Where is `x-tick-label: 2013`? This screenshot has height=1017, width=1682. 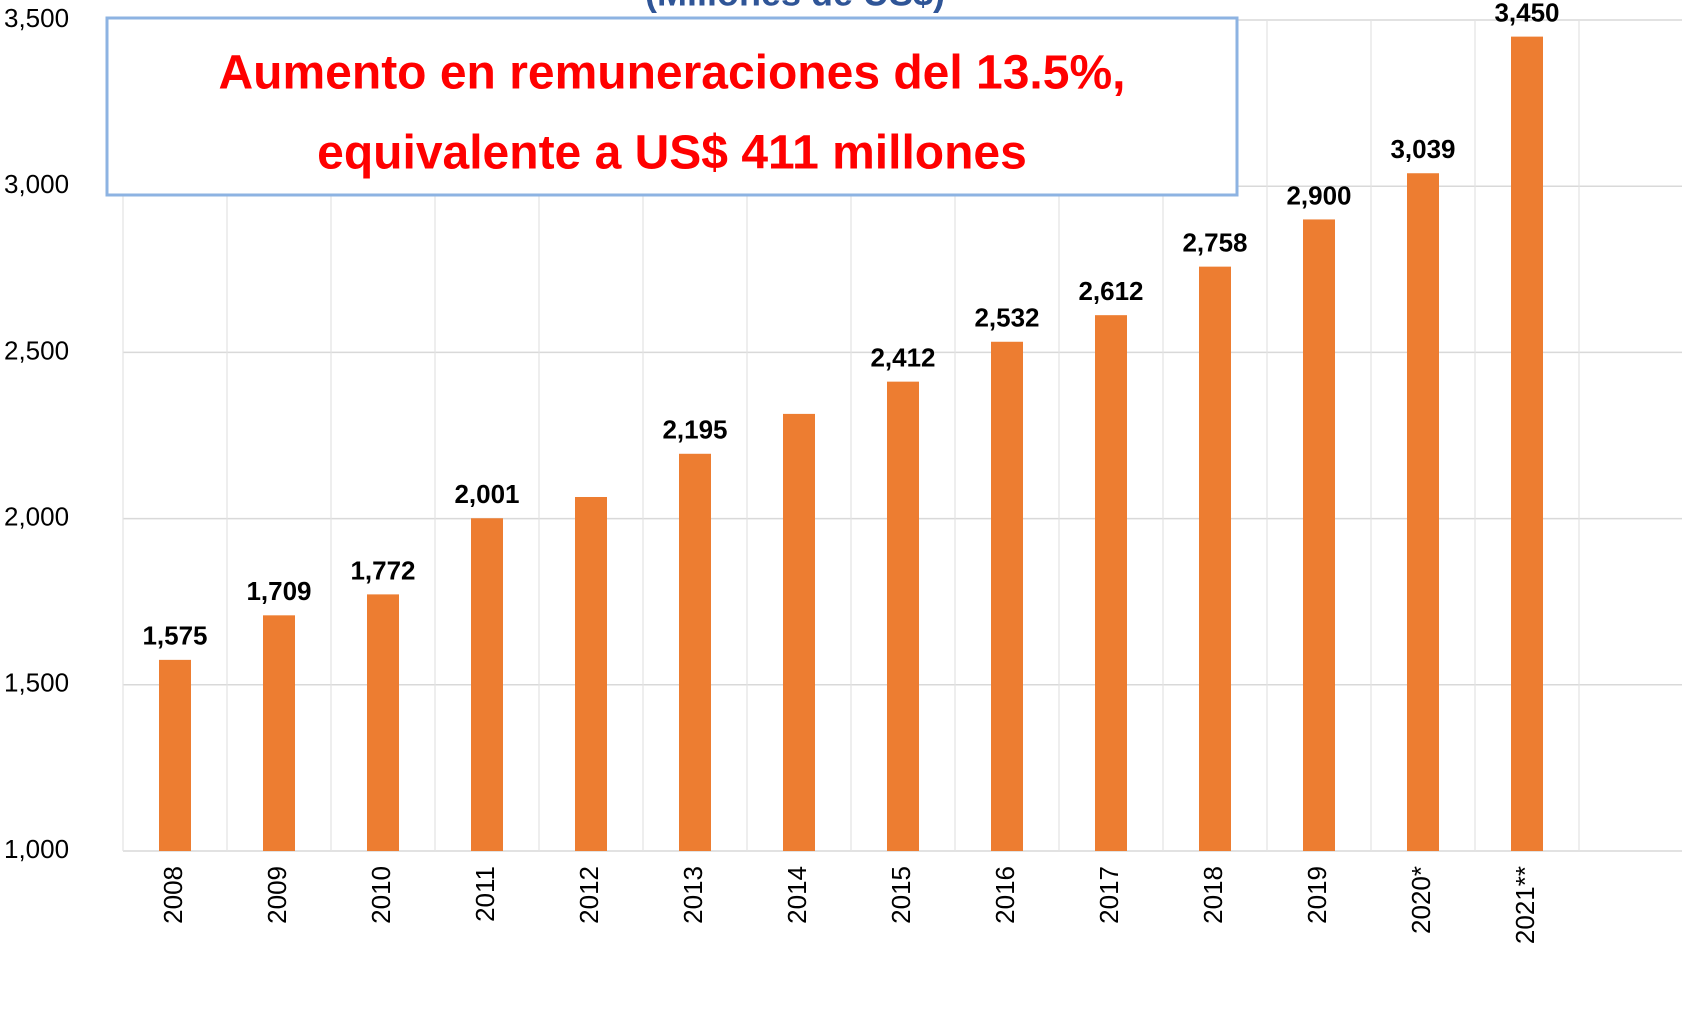 x-tick-label: 2013 is located at coordinates (693, 895).